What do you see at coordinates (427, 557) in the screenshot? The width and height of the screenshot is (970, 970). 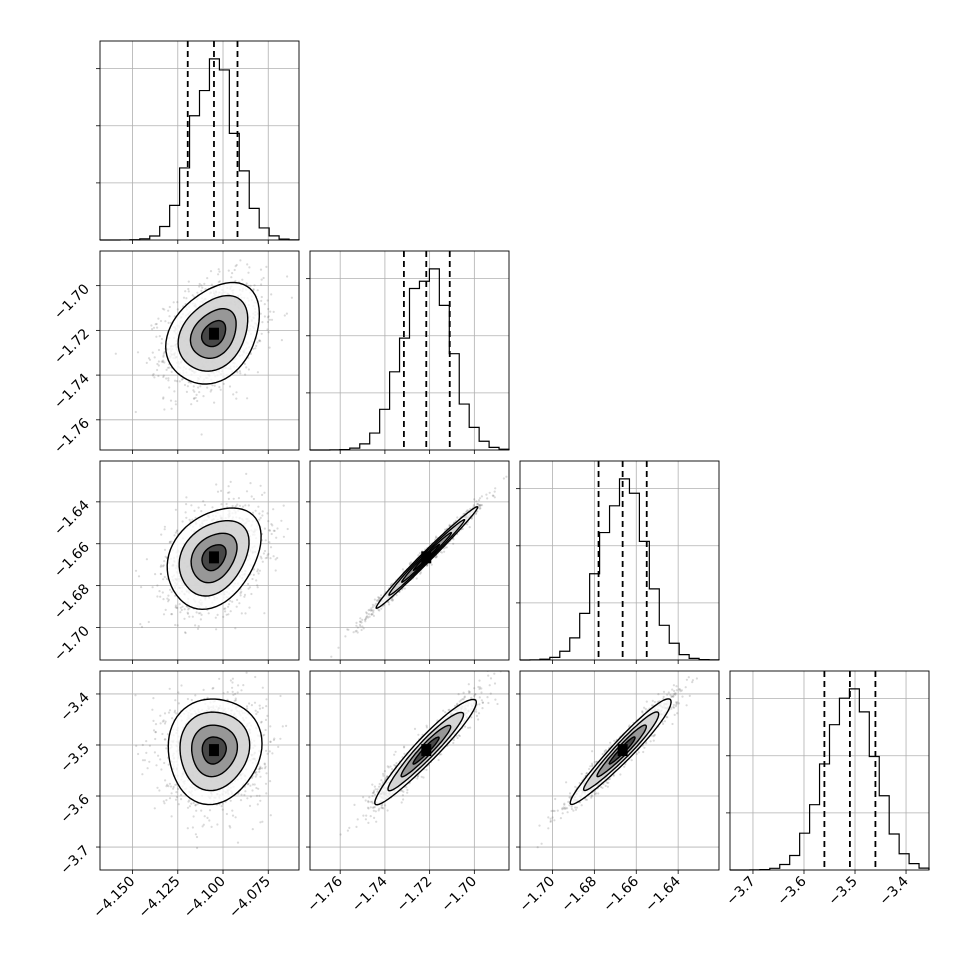 I see `contour-line` at bounding box center [427, 557].